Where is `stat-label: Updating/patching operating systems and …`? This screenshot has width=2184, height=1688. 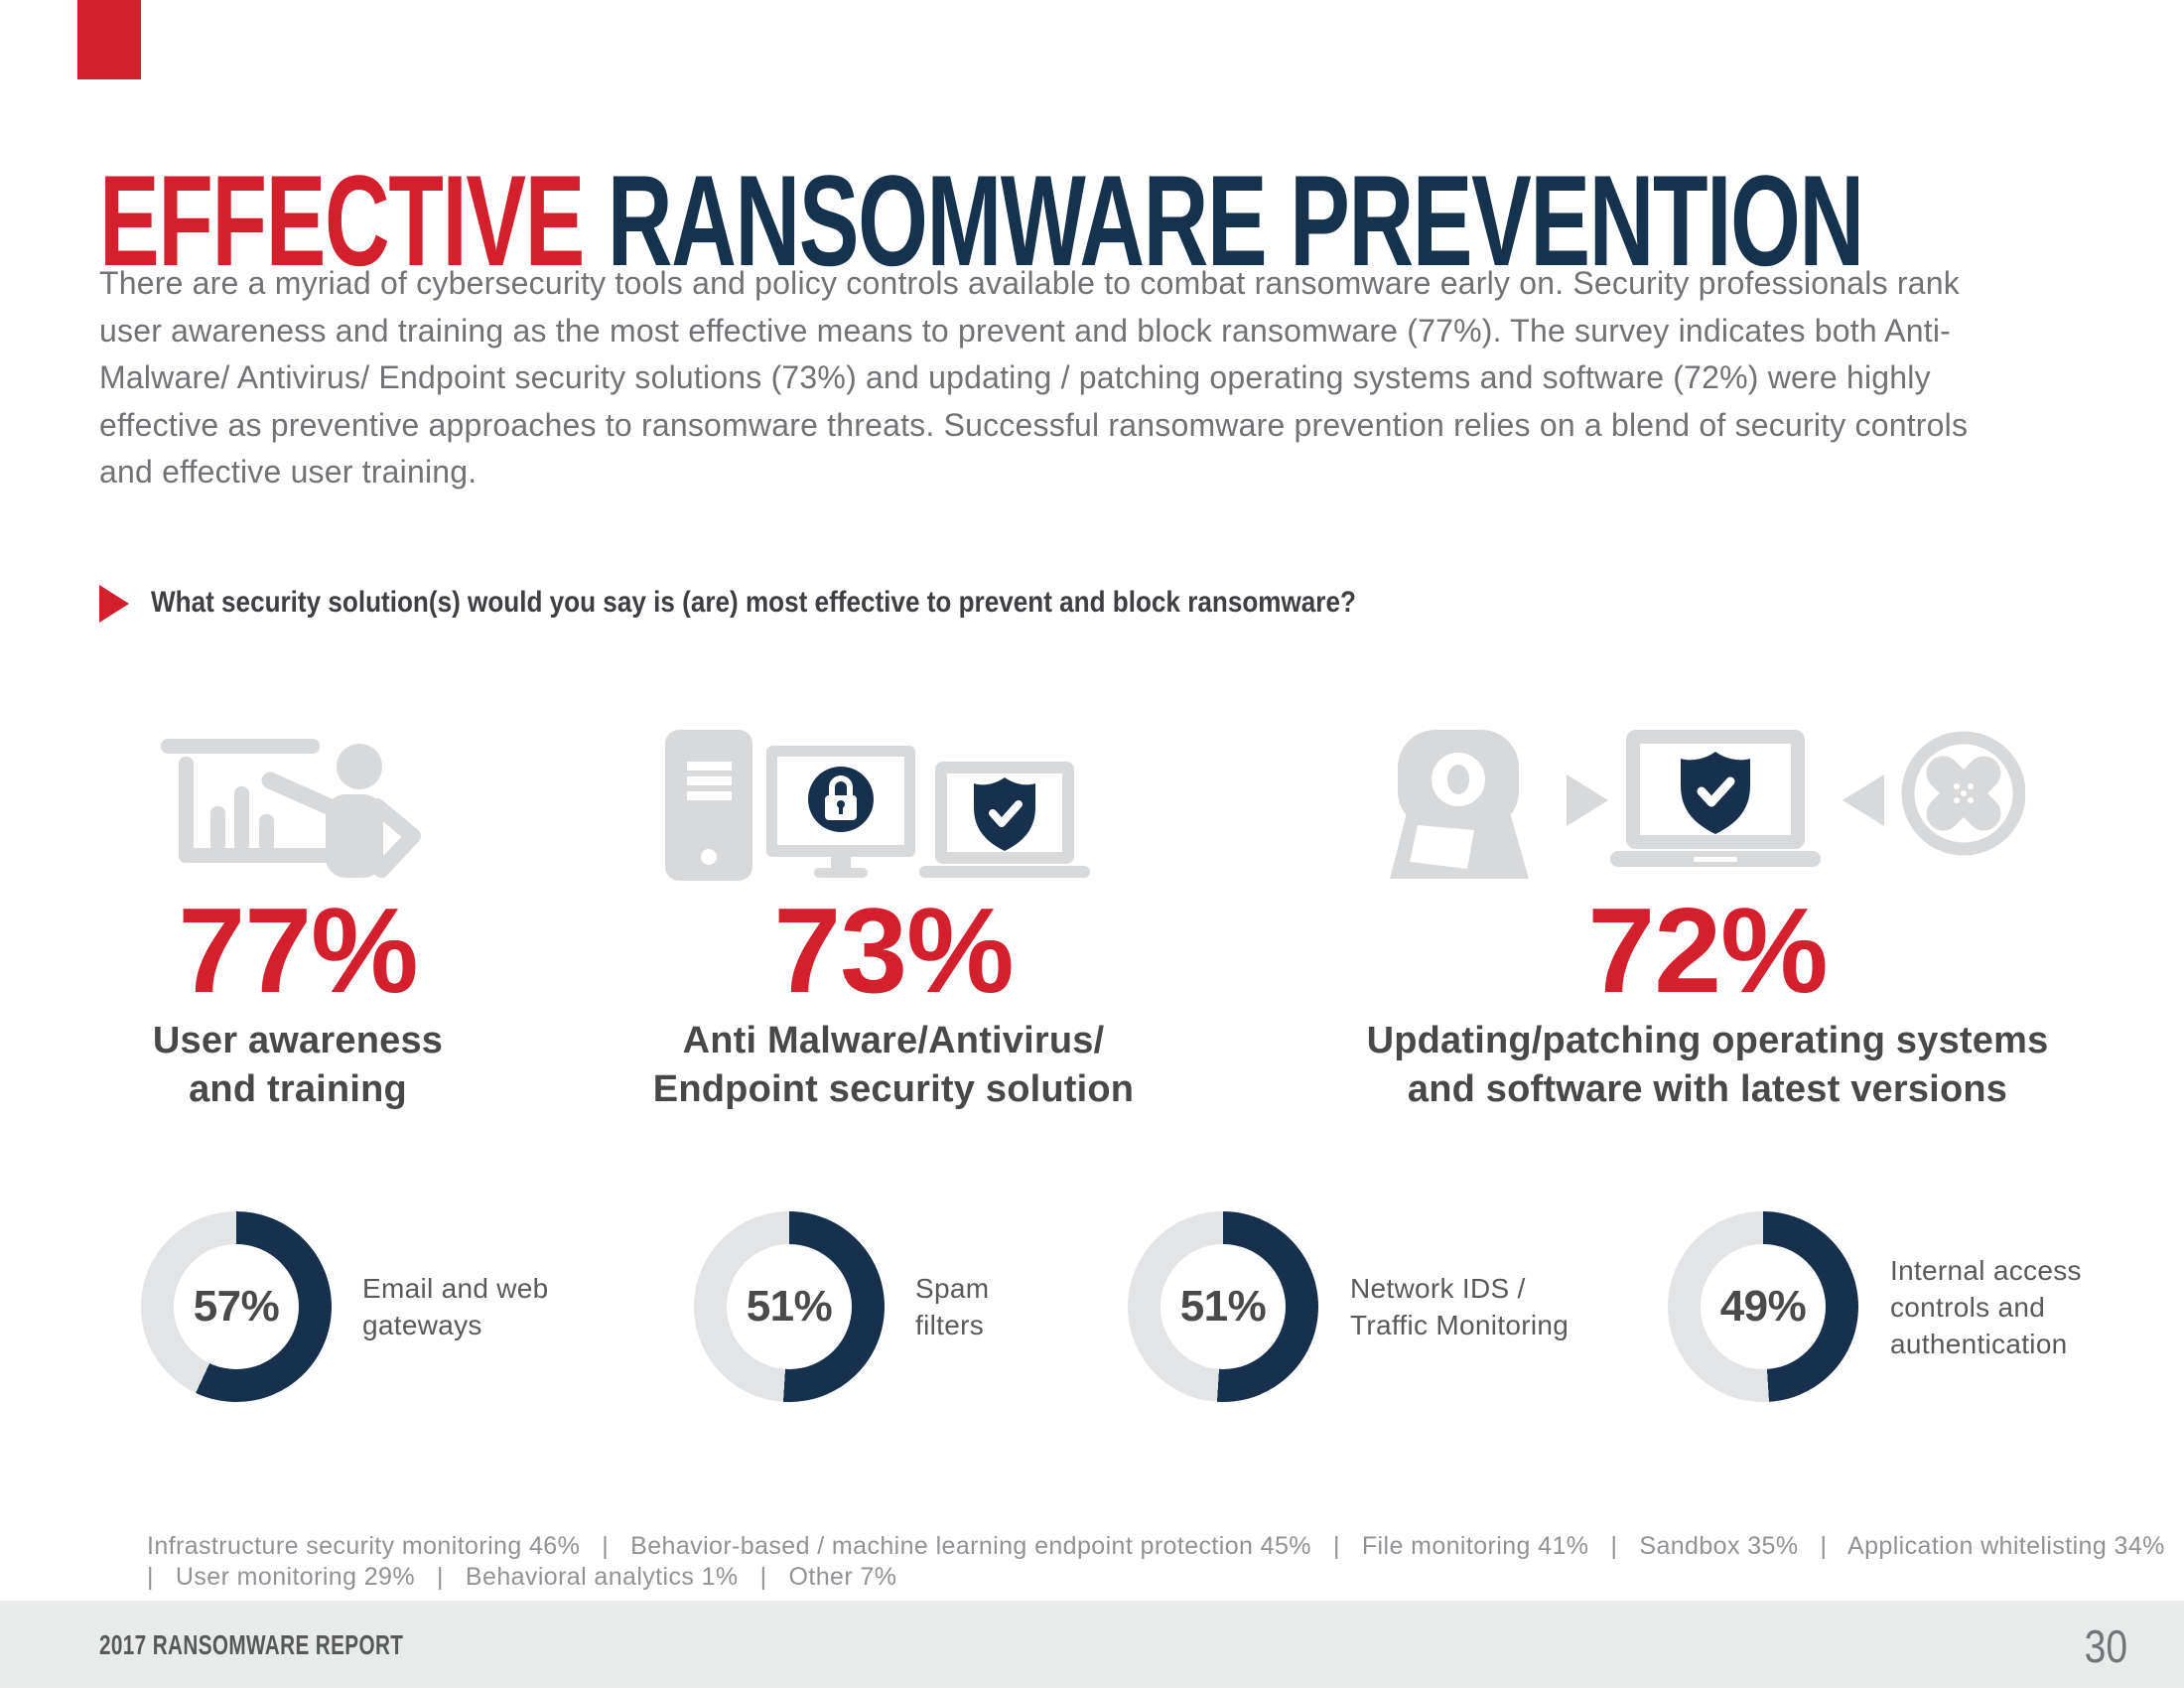 stat-label: Updating/patching operating systems and … is located at coordinates (1707, 1065).